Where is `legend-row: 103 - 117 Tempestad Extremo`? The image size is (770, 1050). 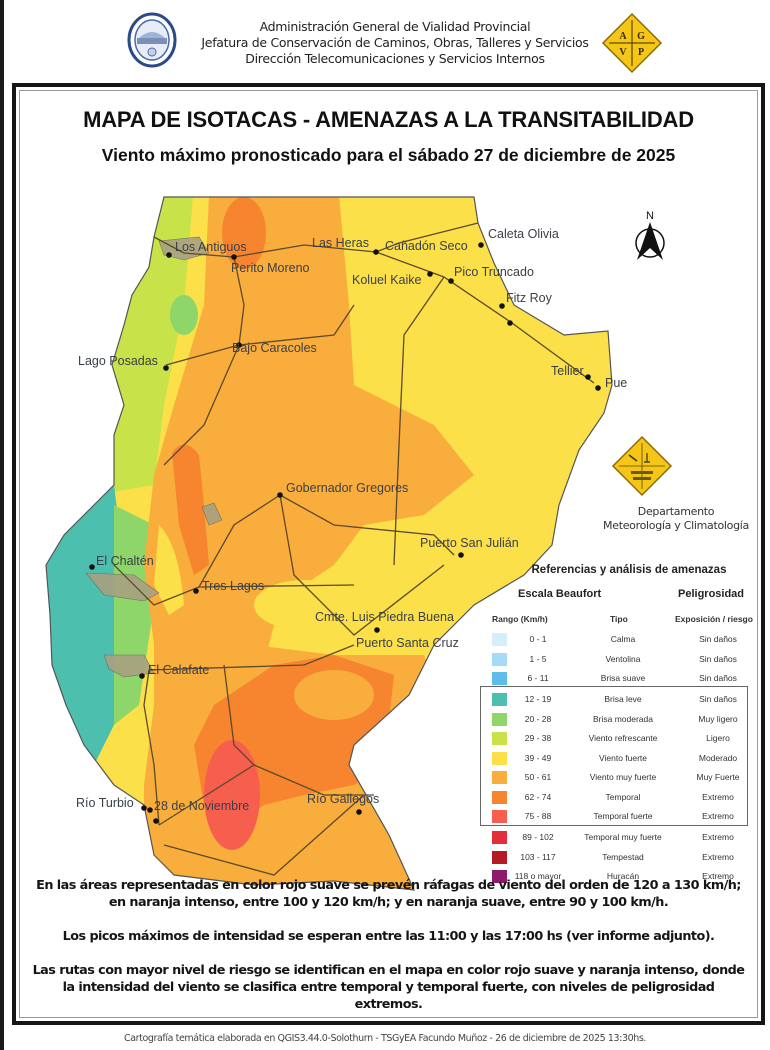 legend-row: 103 - 117 Tempestad Extremo is located at coordinates (620, 857).